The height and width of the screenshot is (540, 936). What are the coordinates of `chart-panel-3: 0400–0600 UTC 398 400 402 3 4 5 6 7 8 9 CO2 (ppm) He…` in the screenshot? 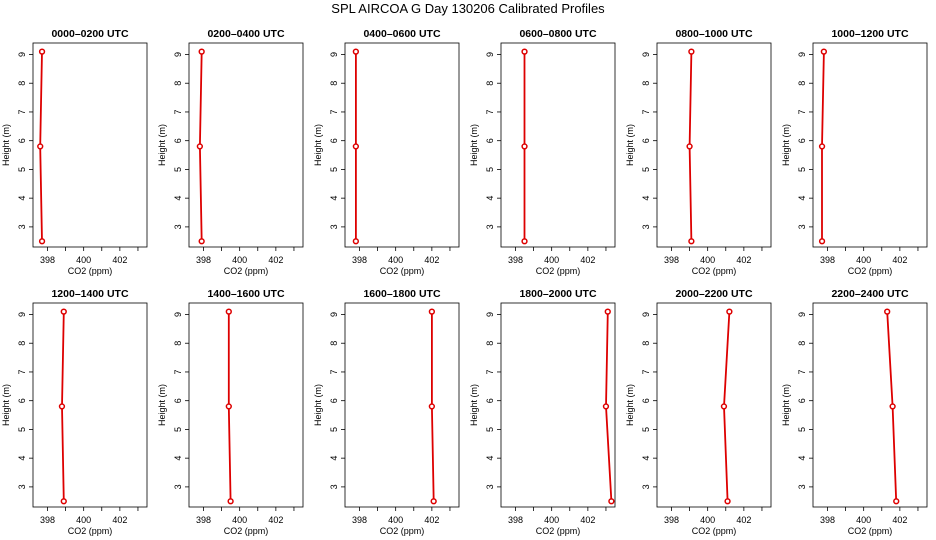 It's located at (386, 152).